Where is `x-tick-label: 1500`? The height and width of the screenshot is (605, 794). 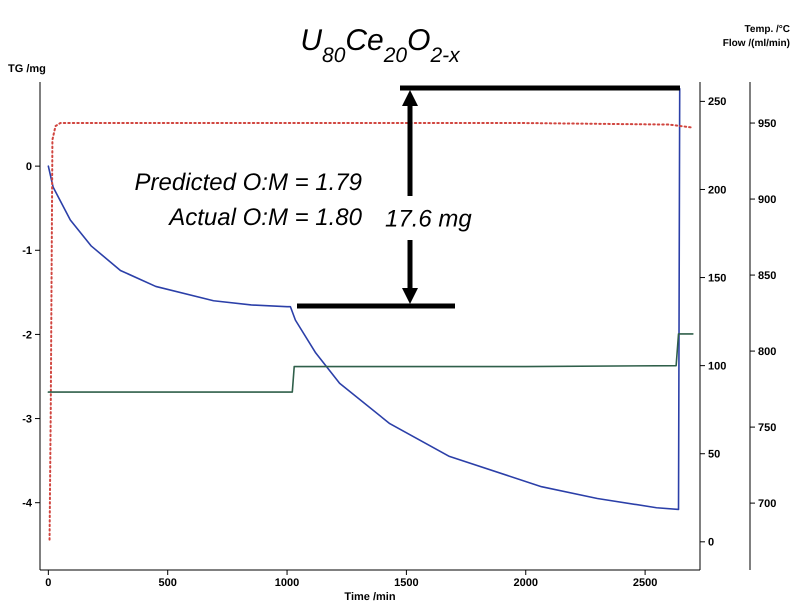 x-tick-label: 1500 is located at coordinates (406, 583).